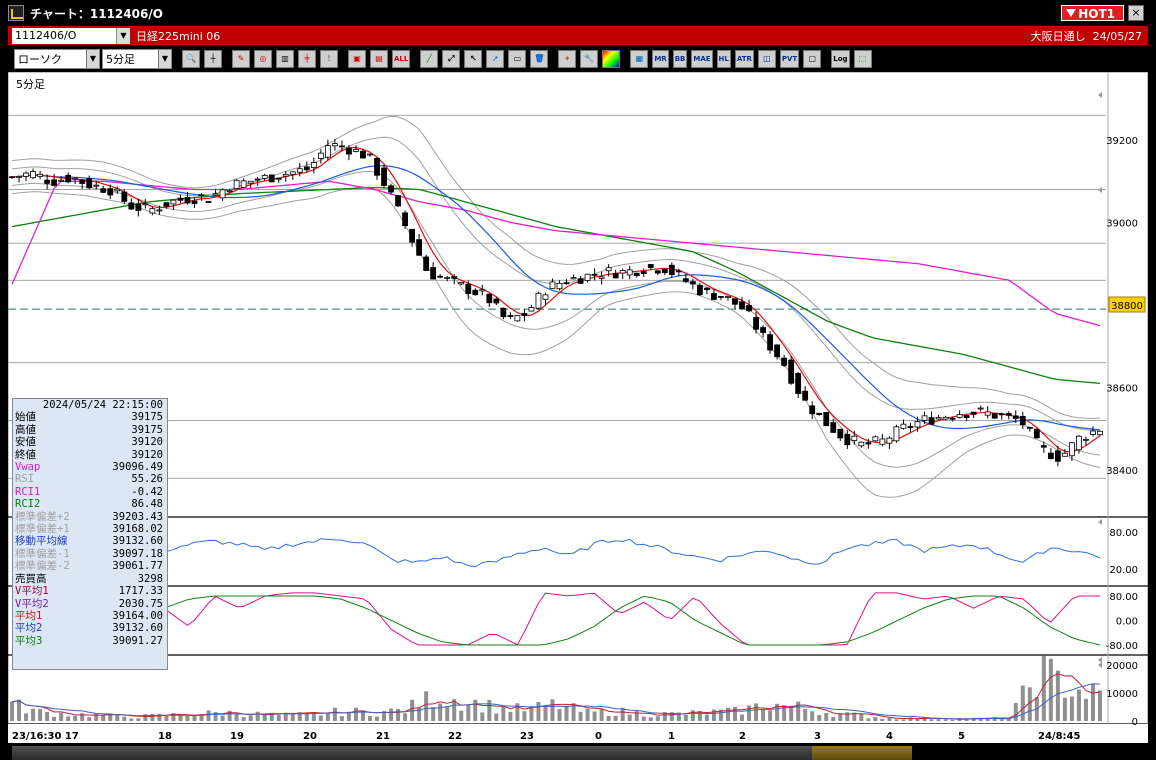  Describe the element at coordinates (766, 58) in the screenshot. I see `pr-icon: ◫` at that location.